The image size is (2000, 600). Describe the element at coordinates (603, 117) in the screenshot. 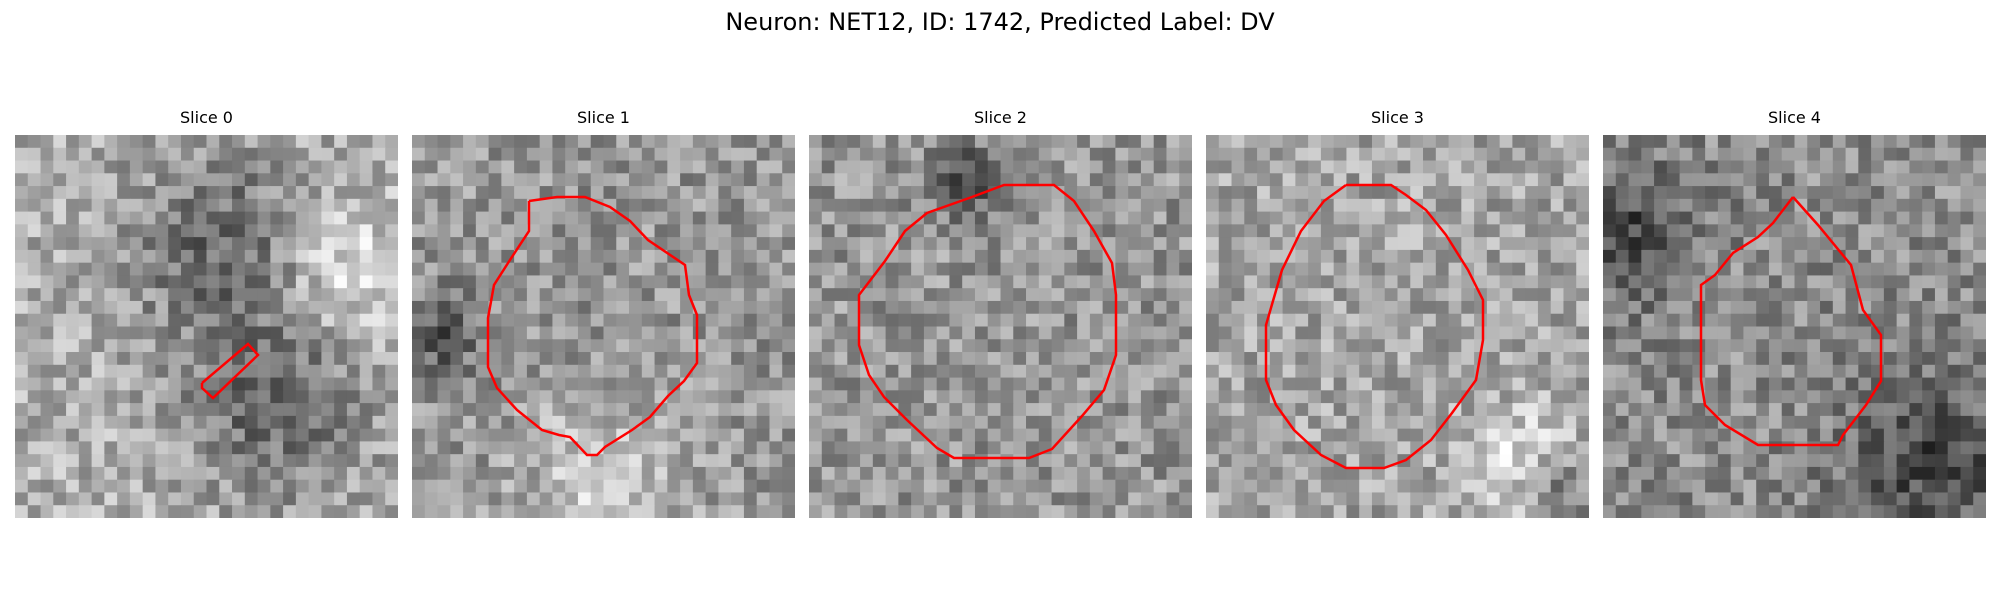

I see `slice-title: Slice 1` at that location.